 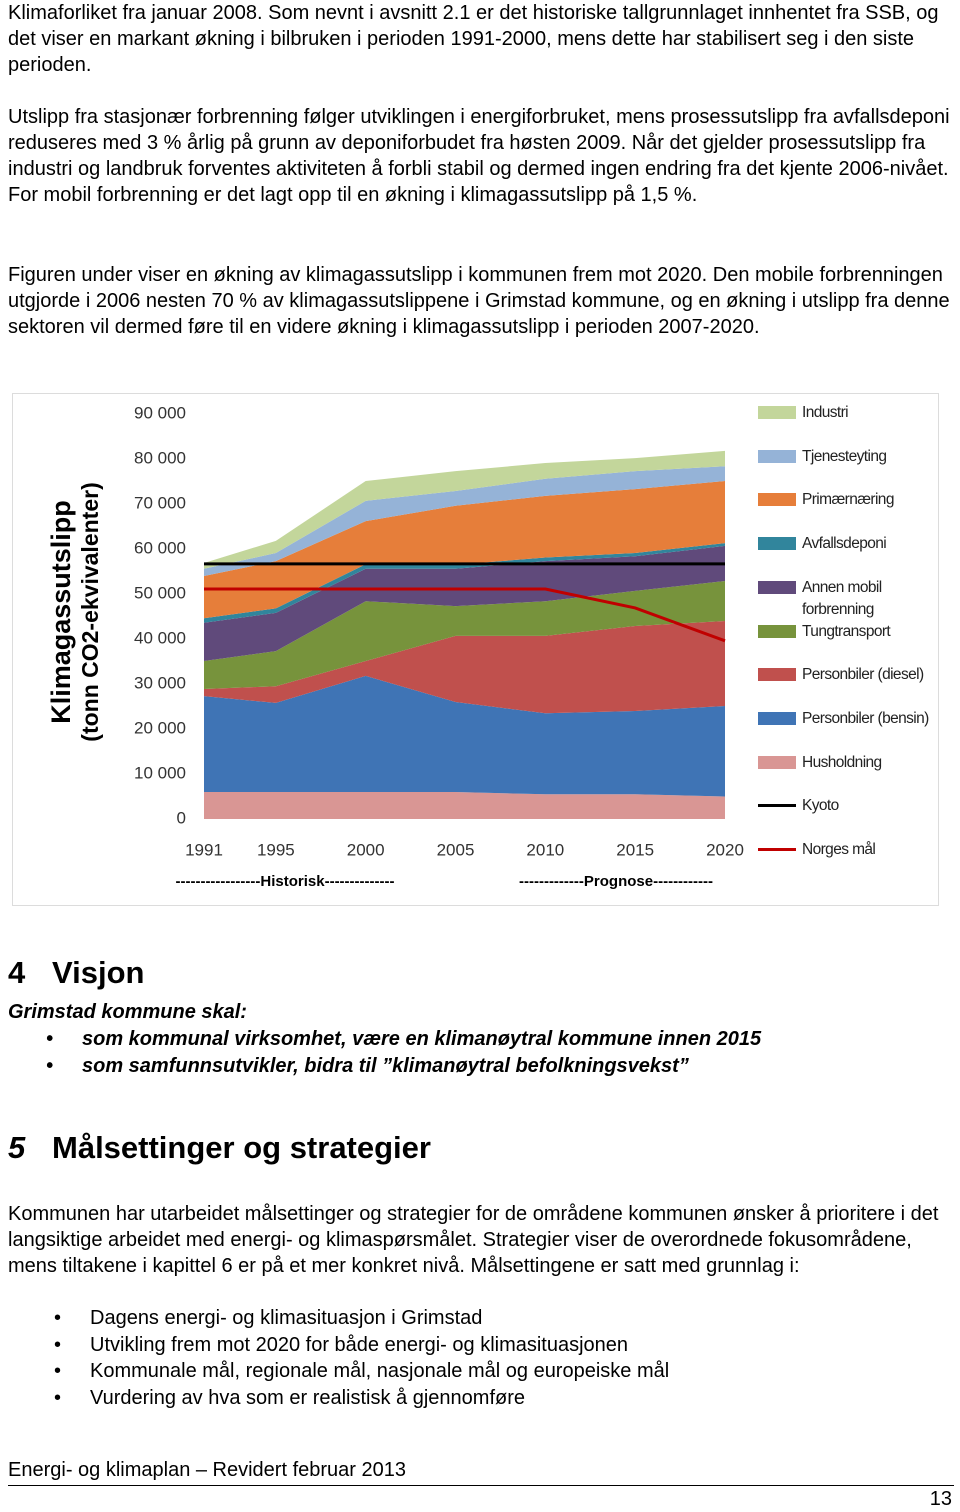 I want to click on y-tick-label: 50 000, so click(x=160, y=592).